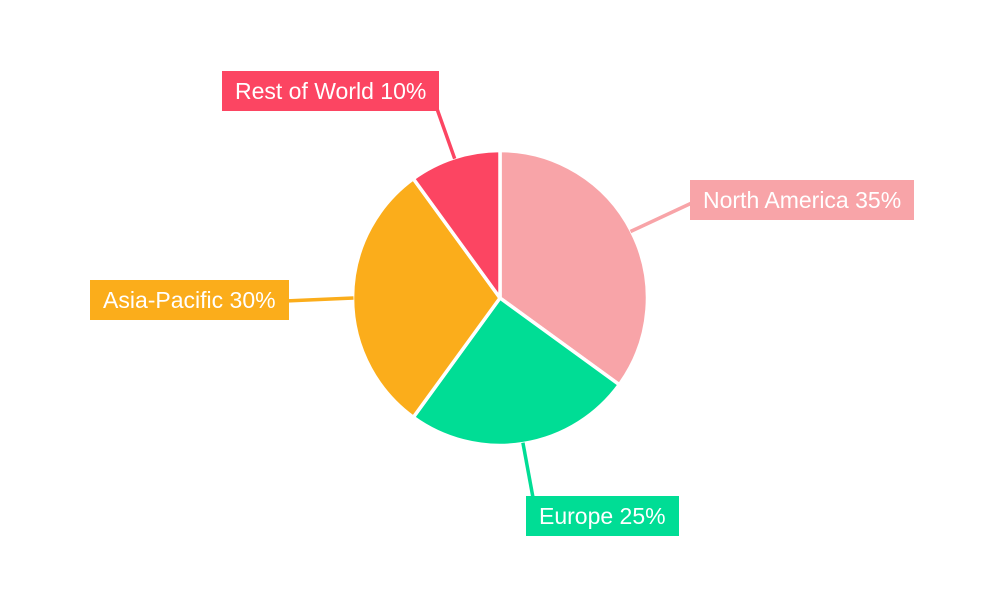  I want to click on leader-line-rest-of-world, so click(445, 132).